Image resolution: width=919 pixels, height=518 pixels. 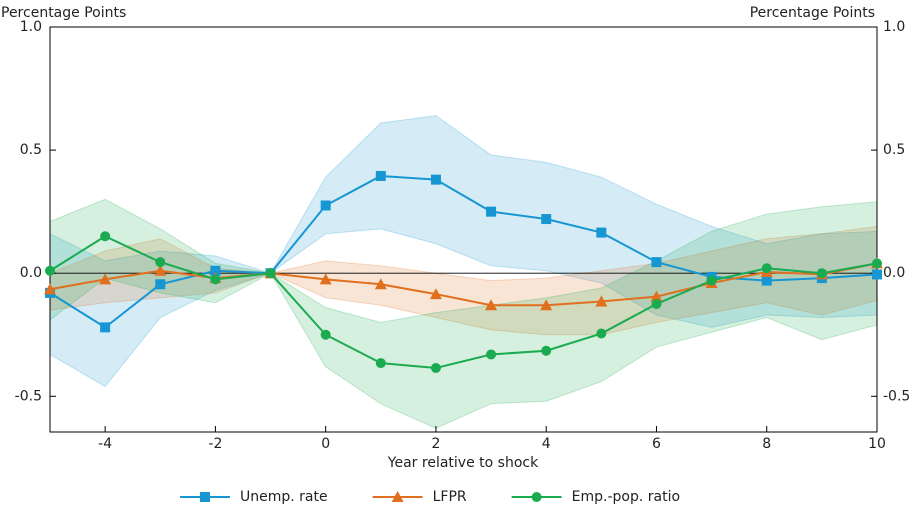 I want to click on y2-tick-label: -0.5, so click(x=896, y=396).